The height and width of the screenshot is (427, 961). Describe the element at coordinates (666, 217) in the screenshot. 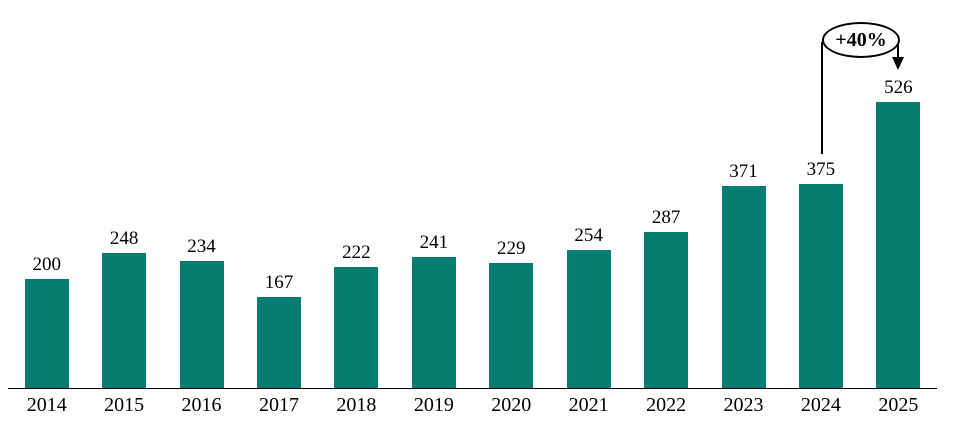

I see `bar-value-label: 287` at that location.